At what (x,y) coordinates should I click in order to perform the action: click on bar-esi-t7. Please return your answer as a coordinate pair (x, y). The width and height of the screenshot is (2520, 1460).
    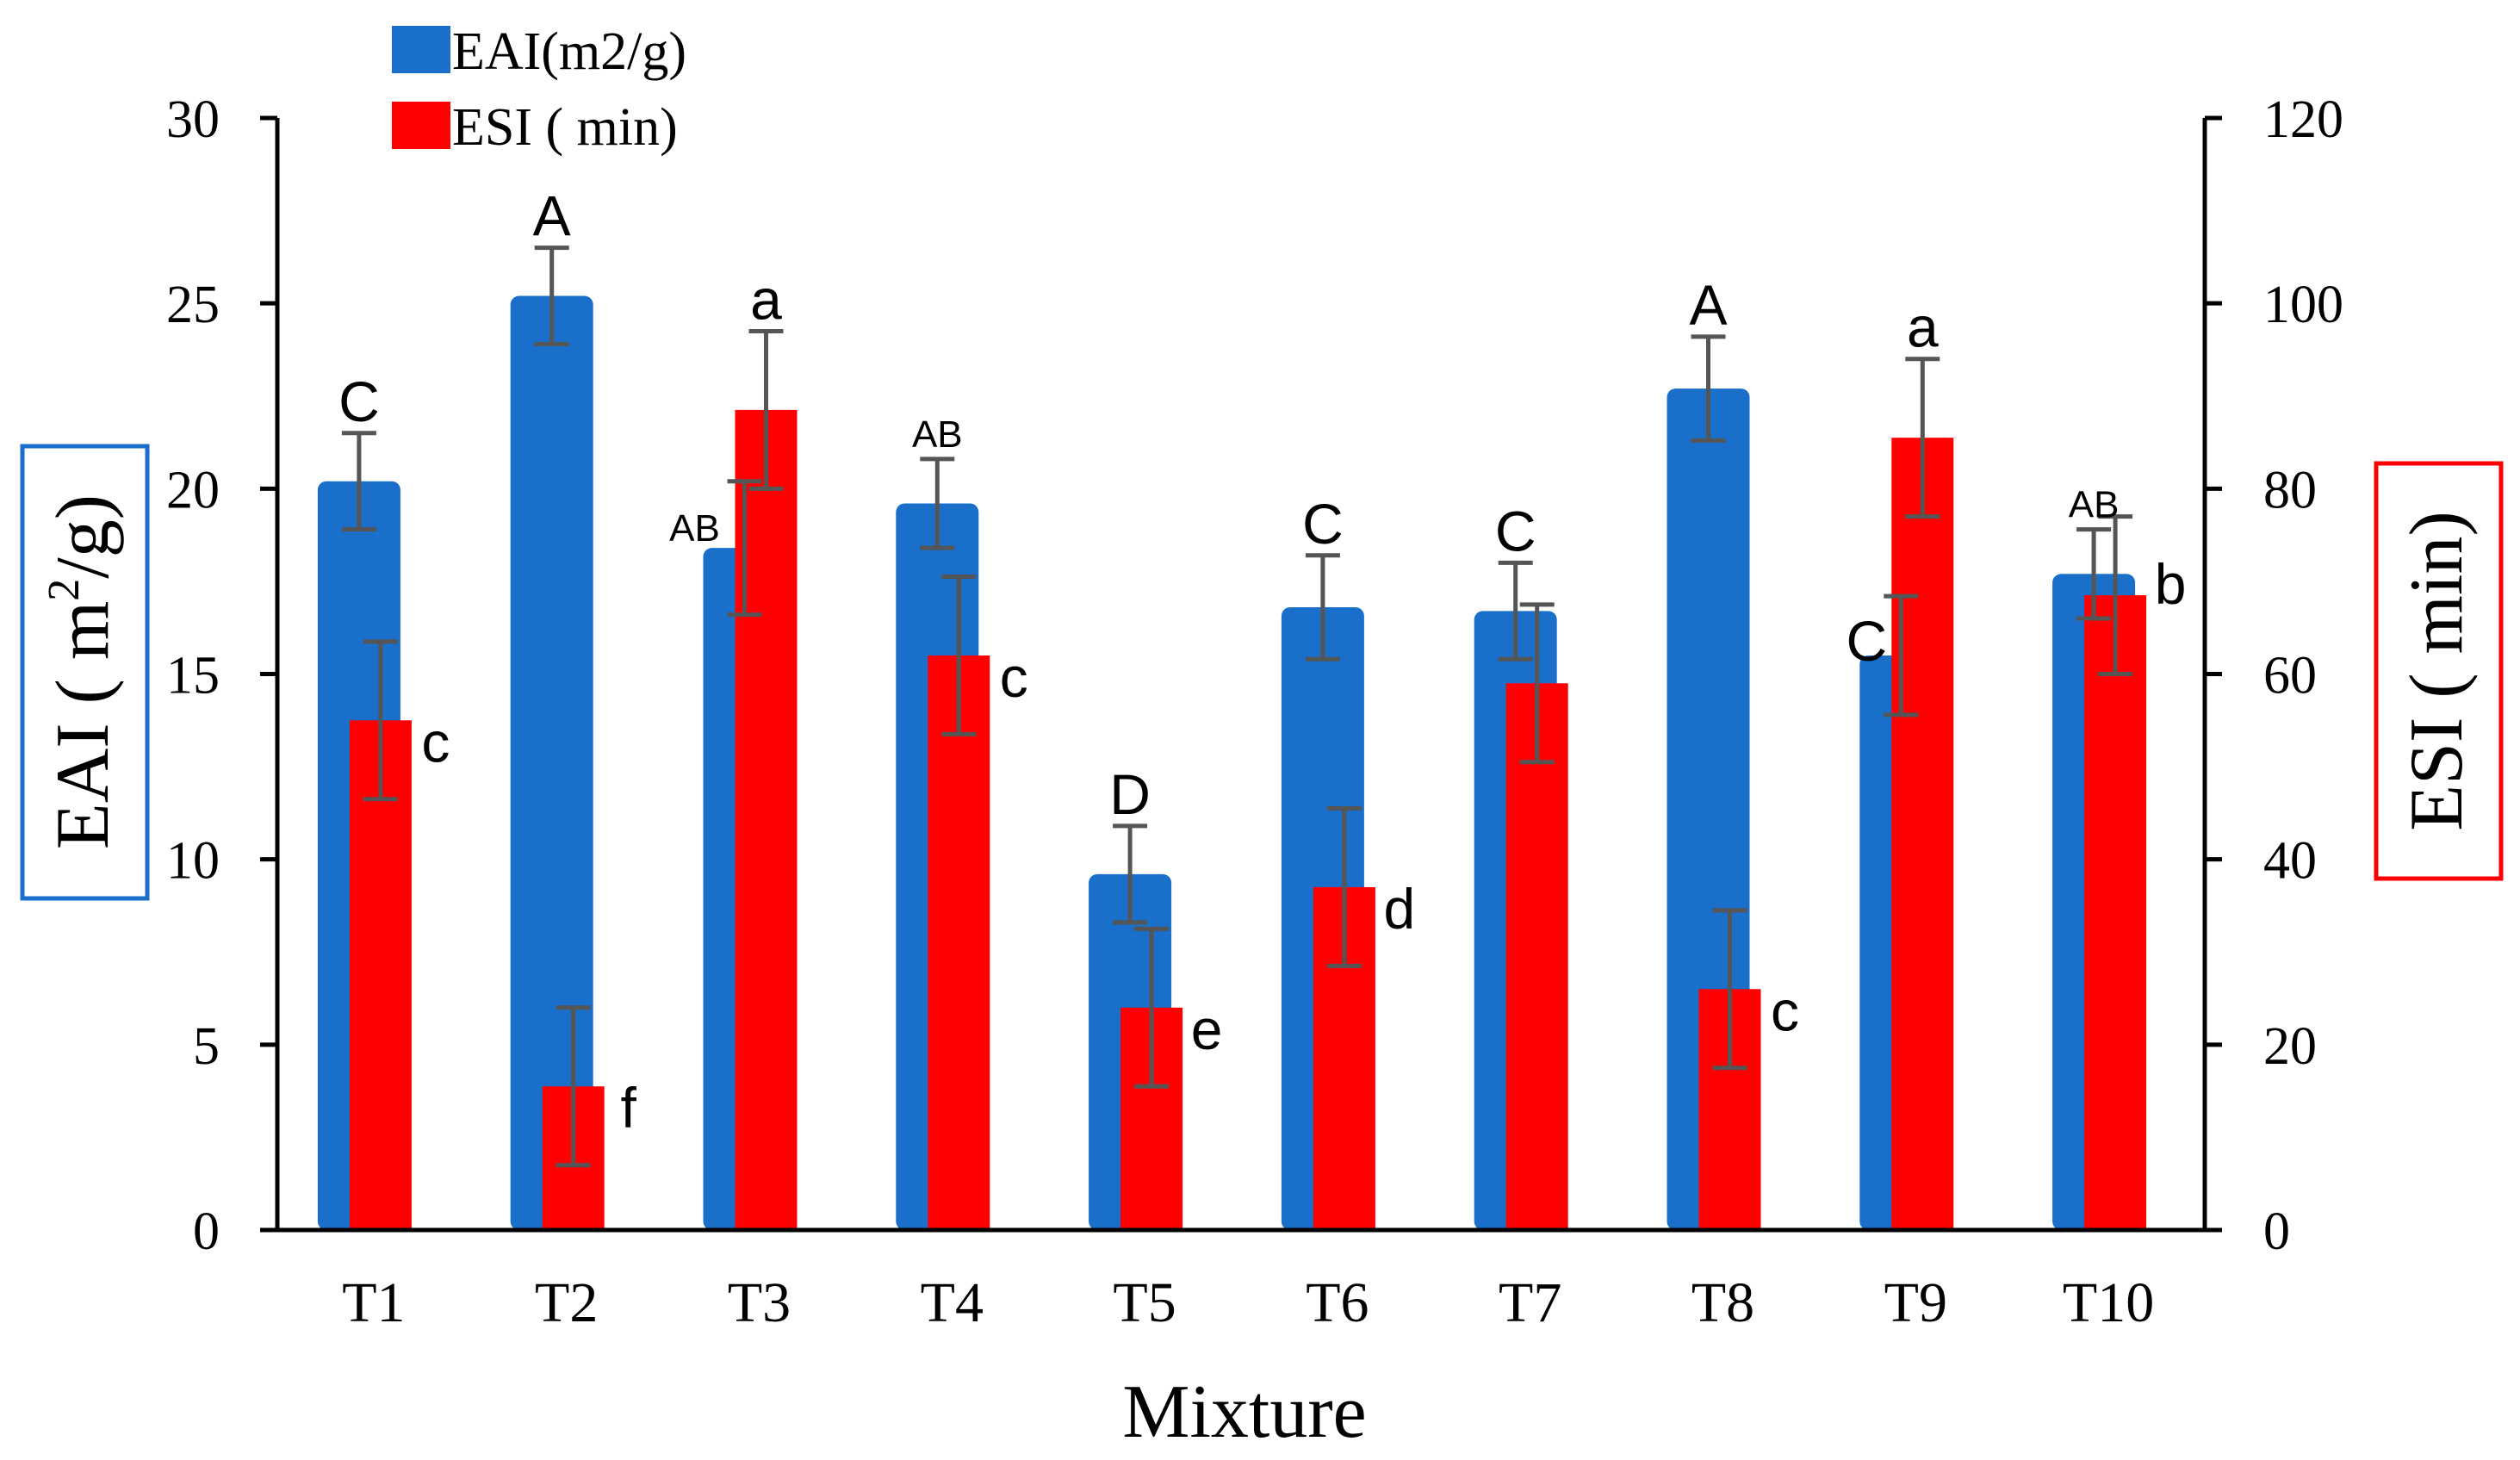
    Looking at the image, I should click on (1537, 957).